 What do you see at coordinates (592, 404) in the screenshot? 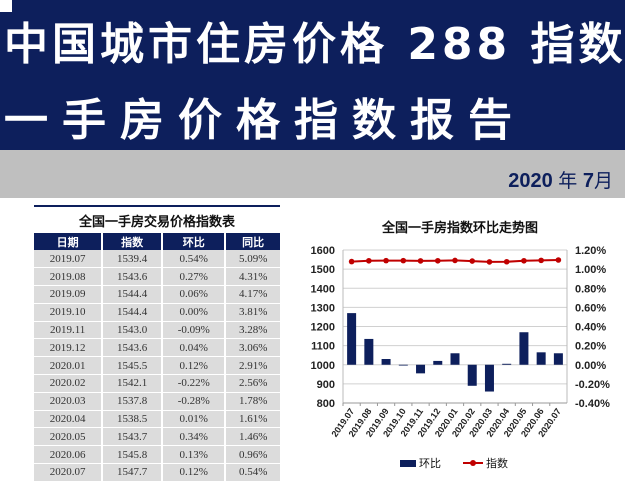
I see `y-right-tick: -0.40%` at bounding box center [592, 404].